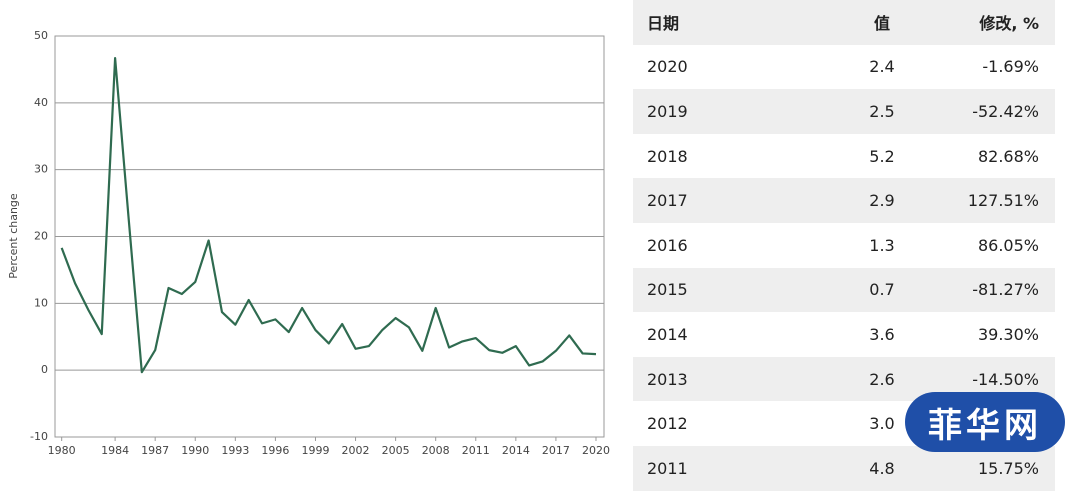 The height and width of the screenshot is (491, 1080). What do you see at coordinates (881, 24) in the screenshot?
I see `table-cell: 值` at bounding box center [881, 24].